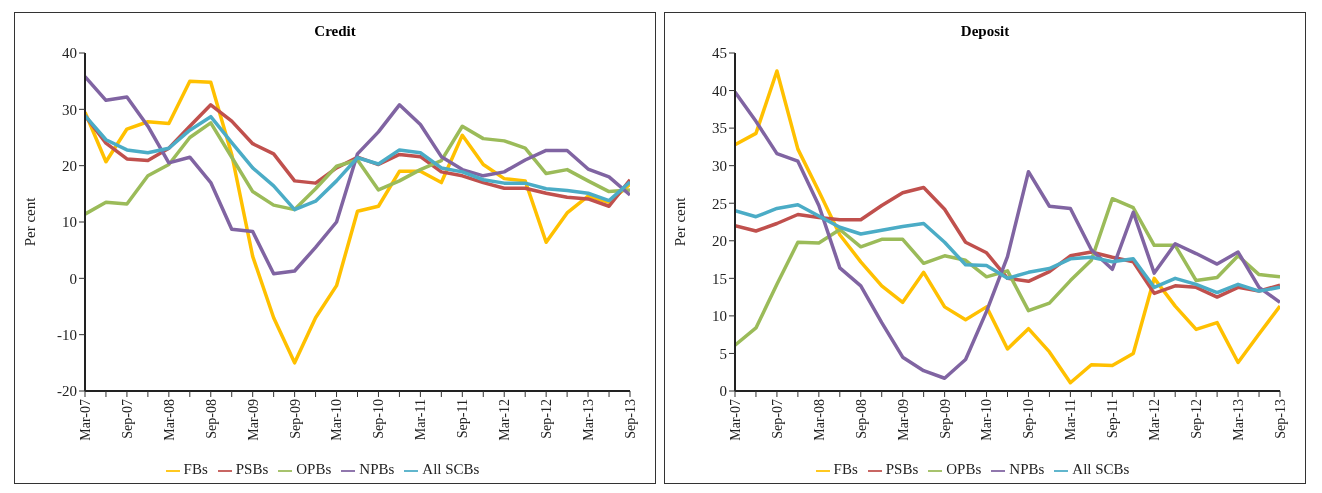 The width and height of the screenshot is (1322, 493). Describe the element at coordinates (67, 334) in the screenshot. I see `y-tick-label: -10` at that location.